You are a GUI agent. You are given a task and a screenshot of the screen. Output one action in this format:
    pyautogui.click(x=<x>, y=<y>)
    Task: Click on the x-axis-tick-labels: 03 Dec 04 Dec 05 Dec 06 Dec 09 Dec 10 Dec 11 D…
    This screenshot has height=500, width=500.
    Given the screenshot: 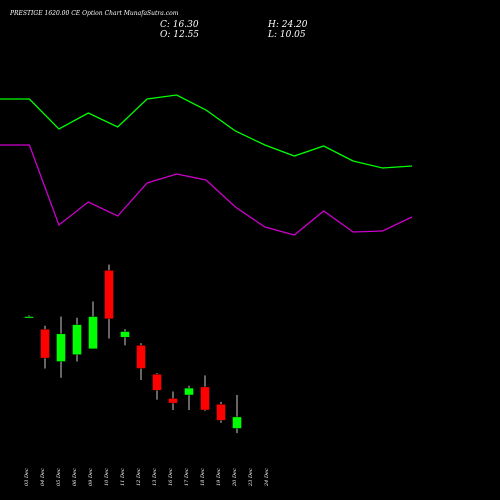 What is the action you would take?
    pyautogui.click(x=147, y=477)
    